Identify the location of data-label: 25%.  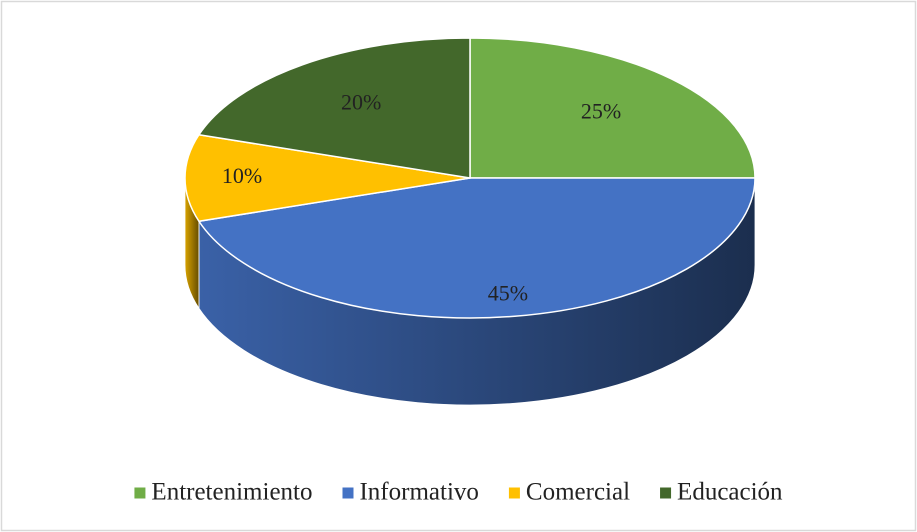
(601, 111).